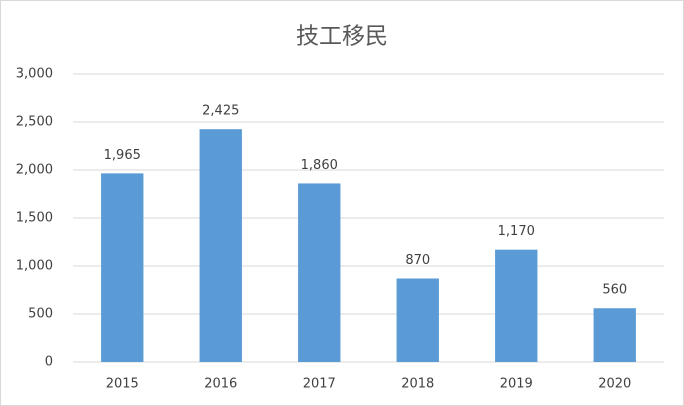  Describe the element at coordinates (122, 155) in the screenshot. I see `data-label: 1,965` at that location.